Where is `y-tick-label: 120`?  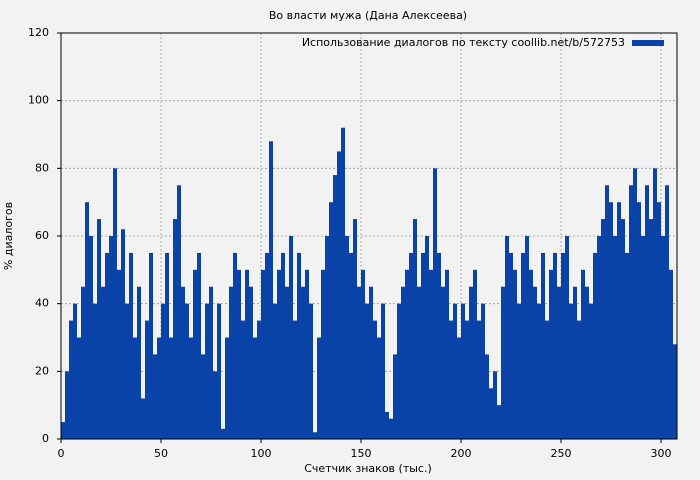
y-tick-label: 120 is located at coordinates (38, 32).